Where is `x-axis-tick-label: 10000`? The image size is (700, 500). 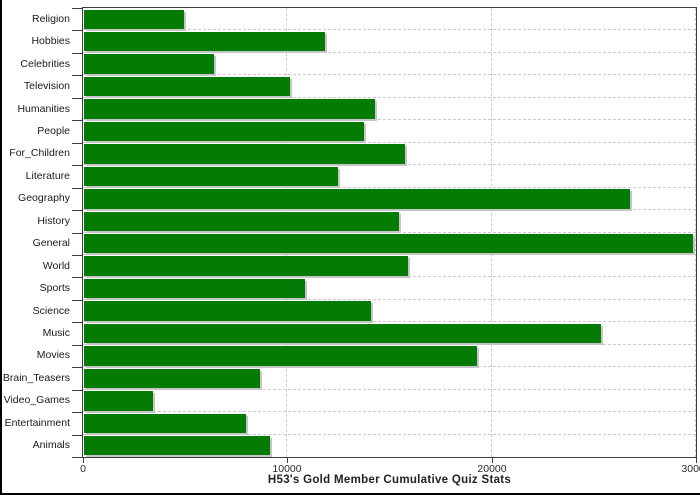 x-axis-tick-label: 10000 is located at coordinates (287, 469).